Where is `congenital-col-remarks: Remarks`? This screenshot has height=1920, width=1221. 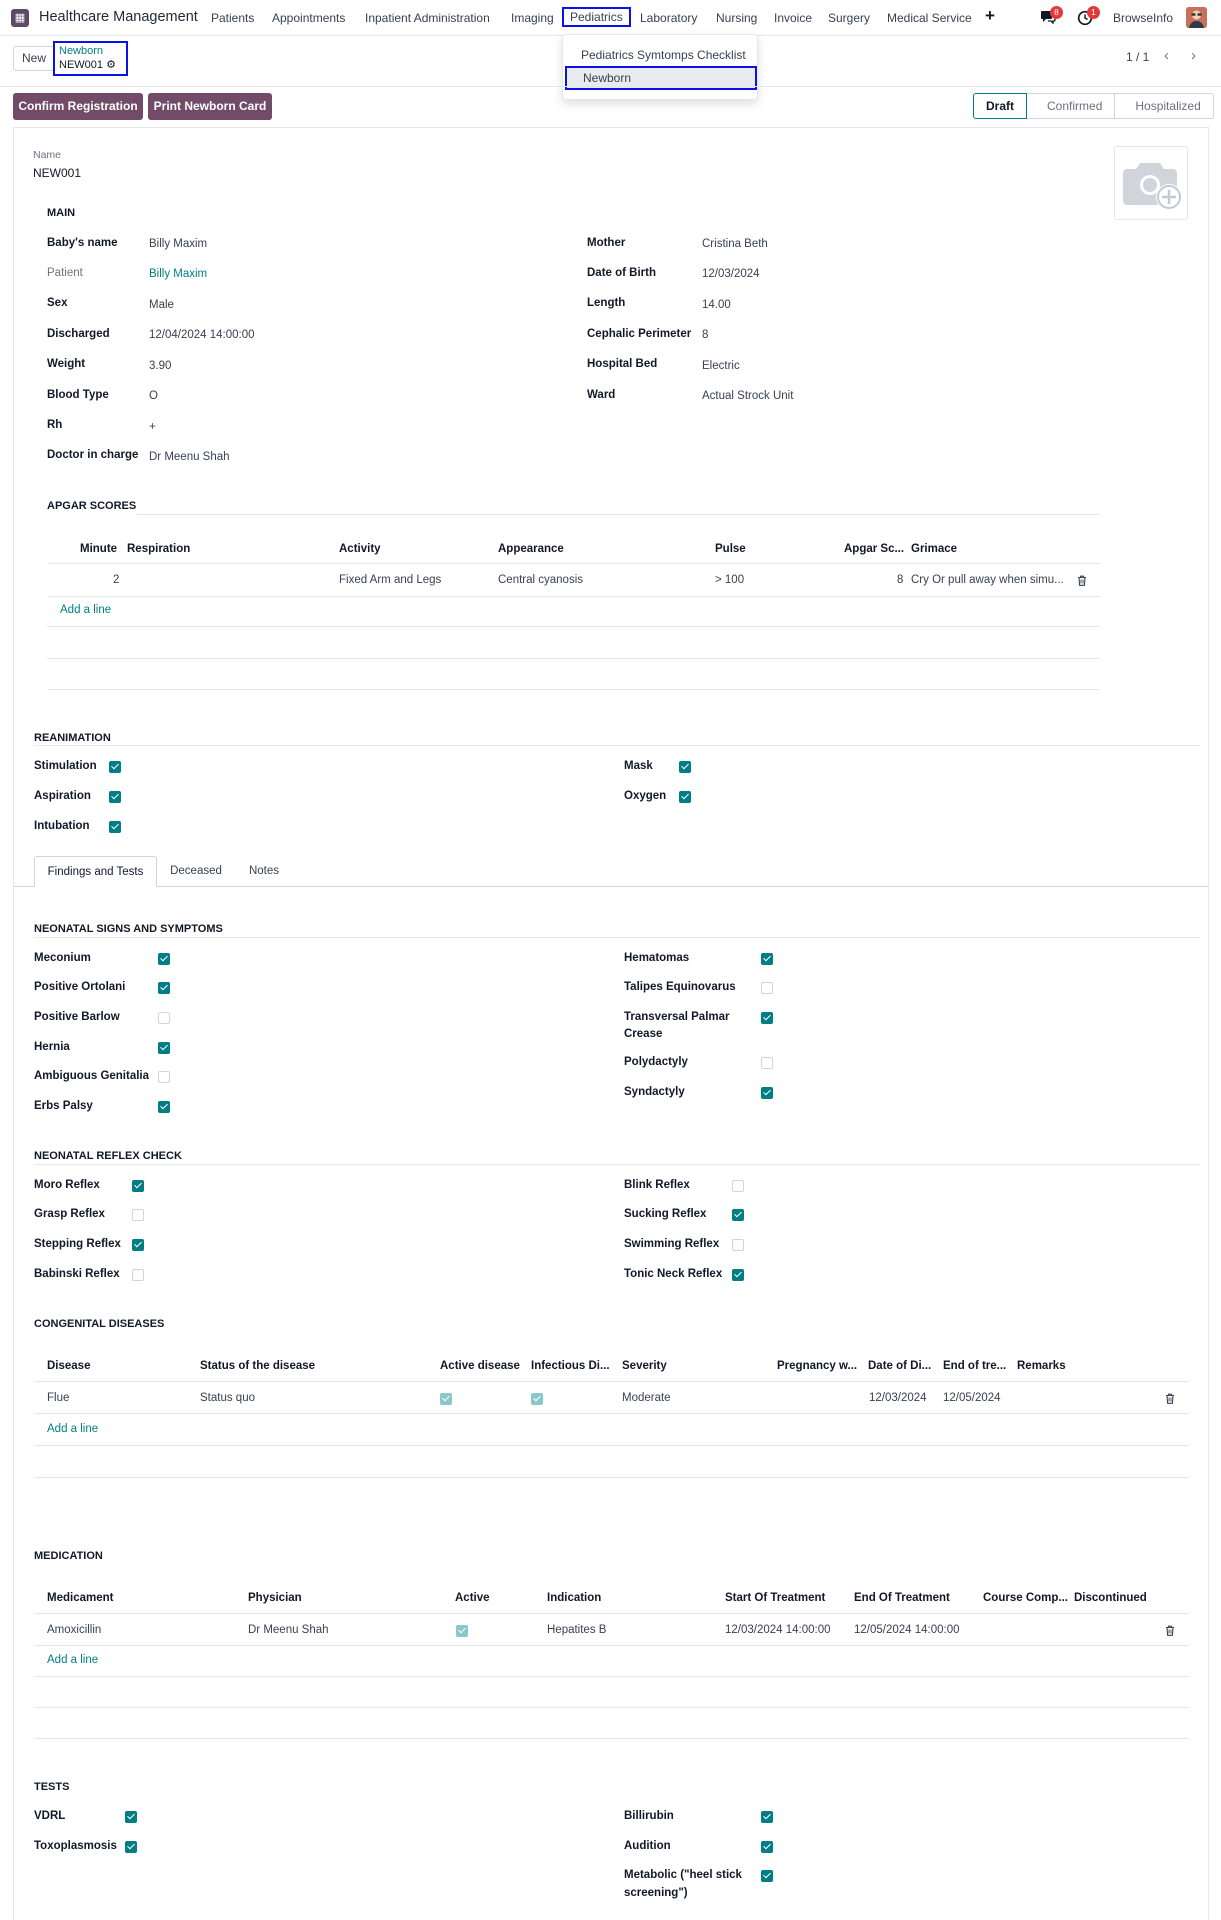
congenital-col-remarks: Remarks is located at coordinates (1041, 1366).